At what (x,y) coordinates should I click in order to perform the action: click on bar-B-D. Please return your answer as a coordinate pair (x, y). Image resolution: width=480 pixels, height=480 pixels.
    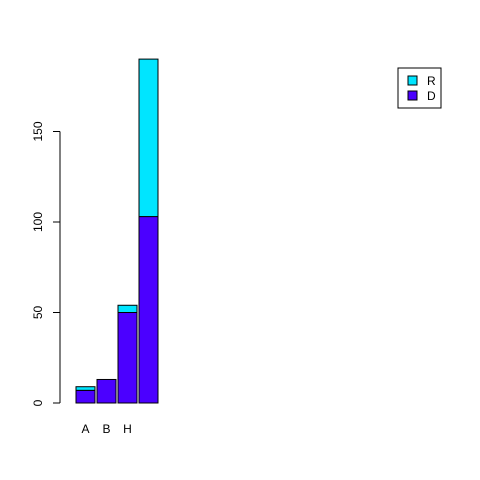
    Looking at the image, I should click on (106, 391).